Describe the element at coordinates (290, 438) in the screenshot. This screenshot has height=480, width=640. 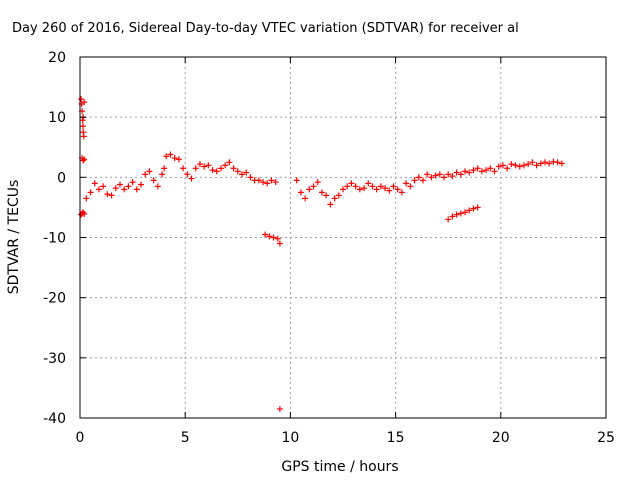
I see `x-tick-label: 10` at that location.